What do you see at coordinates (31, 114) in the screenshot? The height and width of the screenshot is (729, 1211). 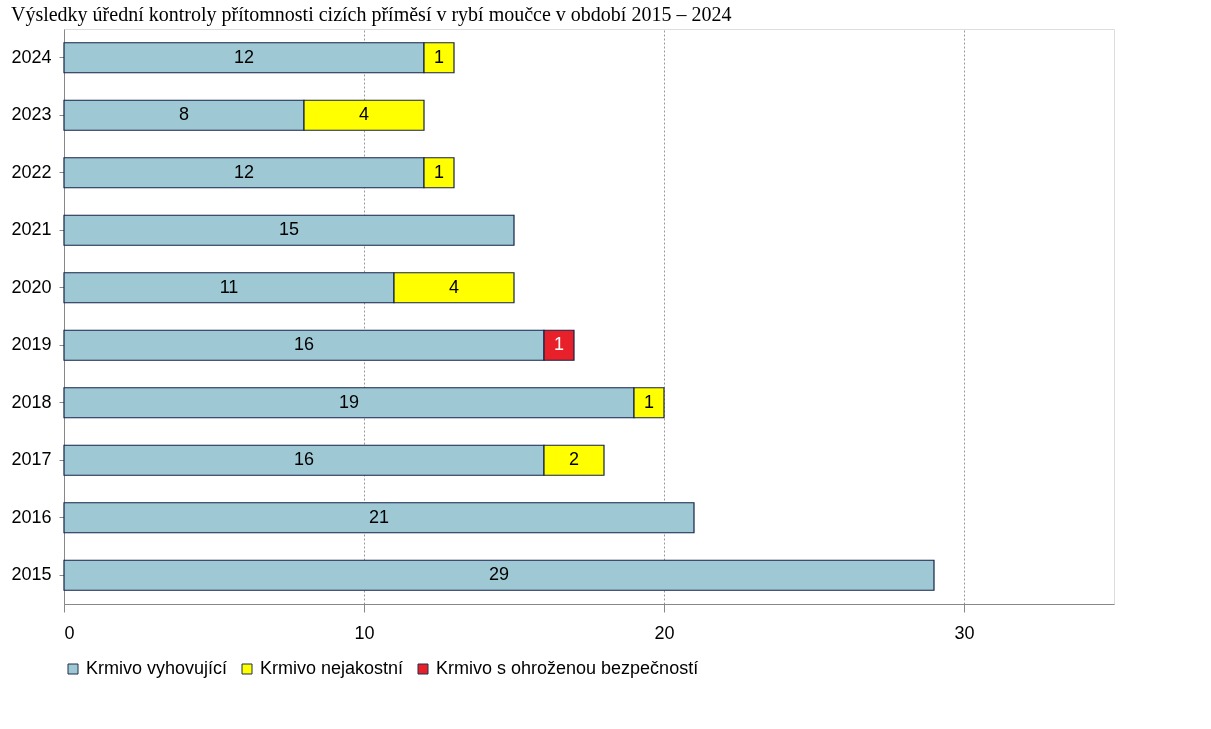 I see `y-tick-label: 2023` at bounding box center [31, 114].